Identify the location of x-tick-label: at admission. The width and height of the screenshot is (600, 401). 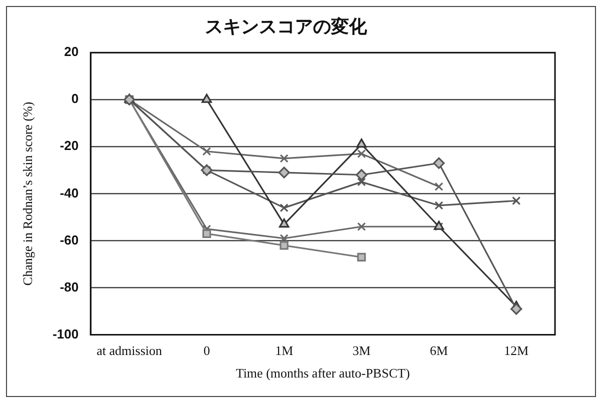
(129, 350).